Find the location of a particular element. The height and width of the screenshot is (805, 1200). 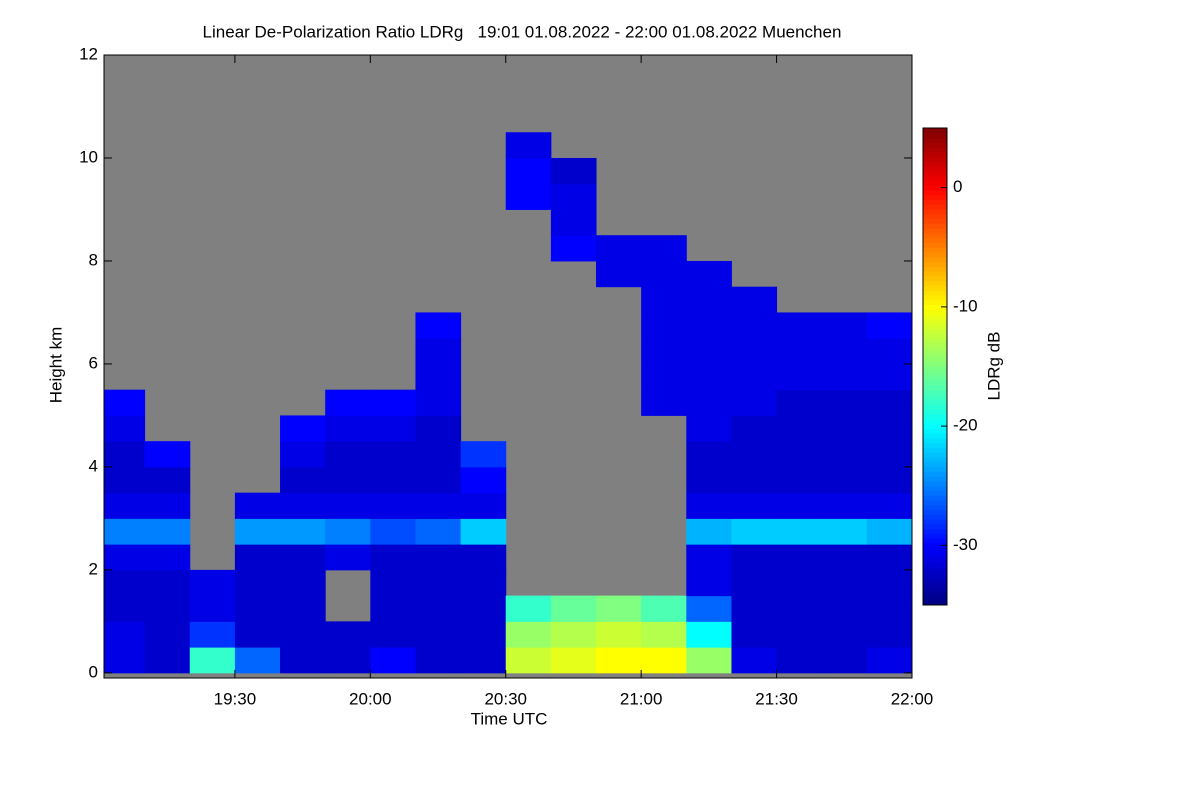

x-tick-label: 20:30 is located at coordinates (505, 698).